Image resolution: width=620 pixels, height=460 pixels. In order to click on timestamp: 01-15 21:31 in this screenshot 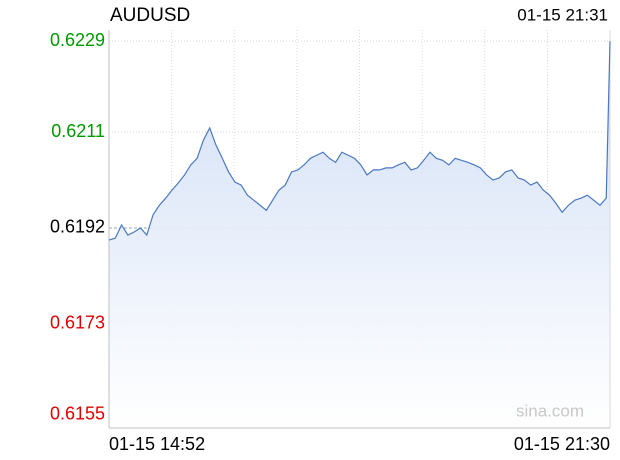, I will do `click(562, 14)`.